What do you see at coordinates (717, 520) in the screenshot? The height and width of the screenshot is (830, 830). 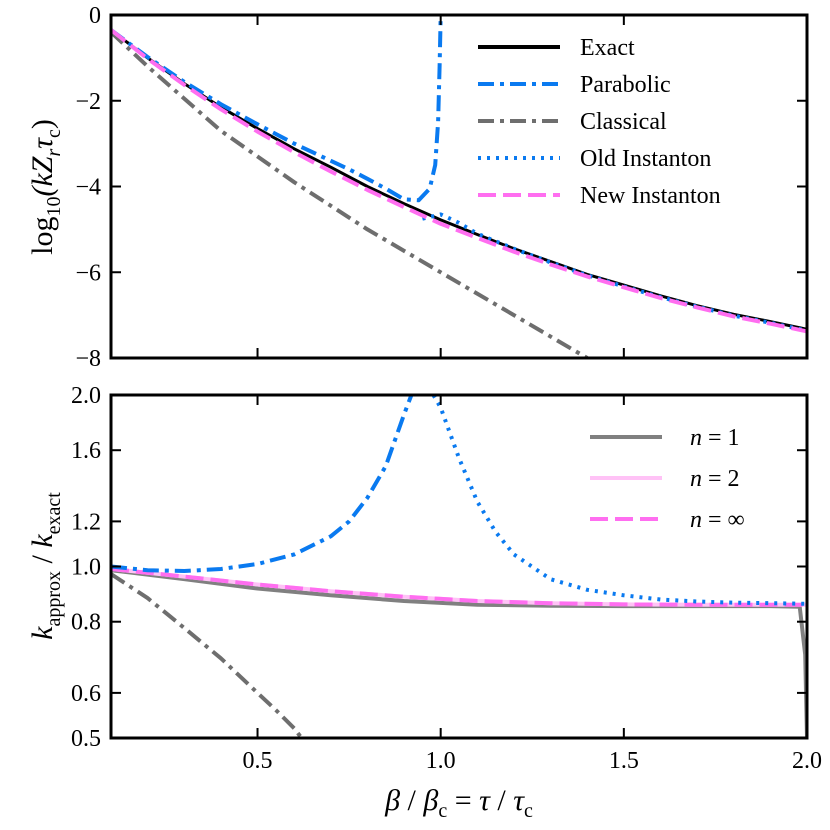 I see `legend-label-n-inf: n = ∞` at bounding box center [717, 520].